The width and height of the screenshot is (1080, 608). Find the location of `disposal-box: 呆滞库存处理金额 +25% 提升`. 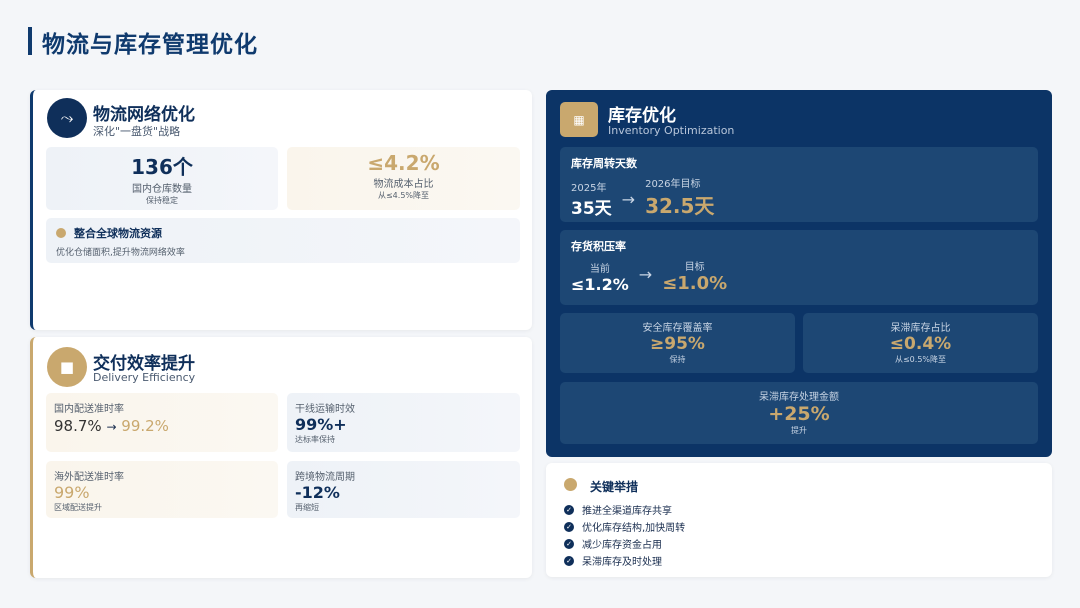

disposal-box: 呆滞库存处理金额 +25% 提升 is located at coordinates (799, 413).